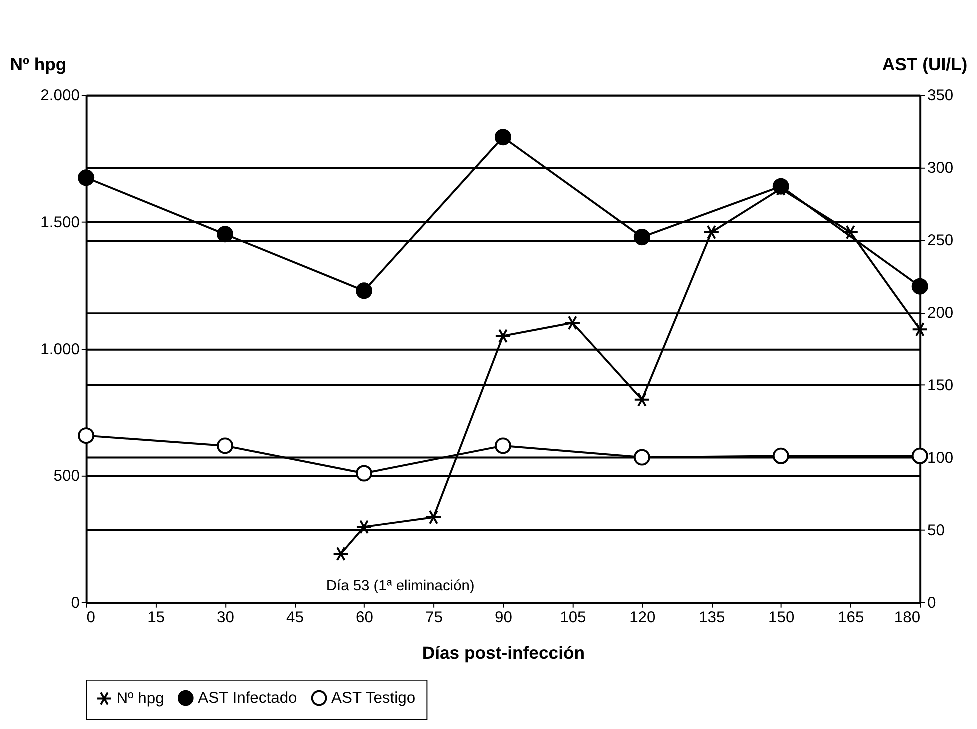  Describe the element at coordinates (940, 169) in the screenshot. I see `y2-tick-label: 300` at that location.